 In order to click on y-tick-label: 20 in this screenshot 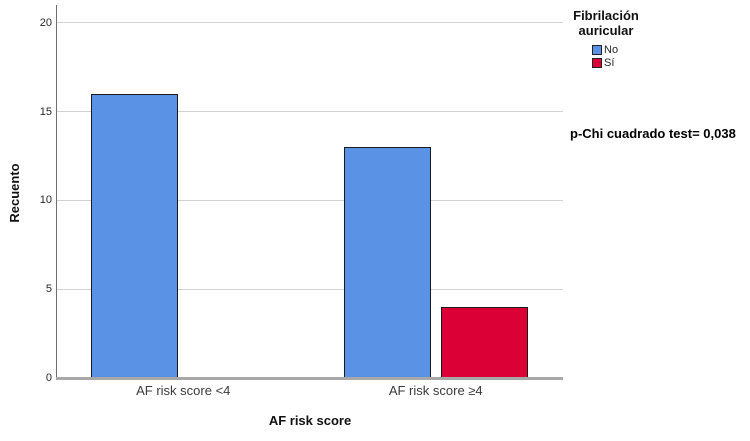, I will do `click(45, 22)`.